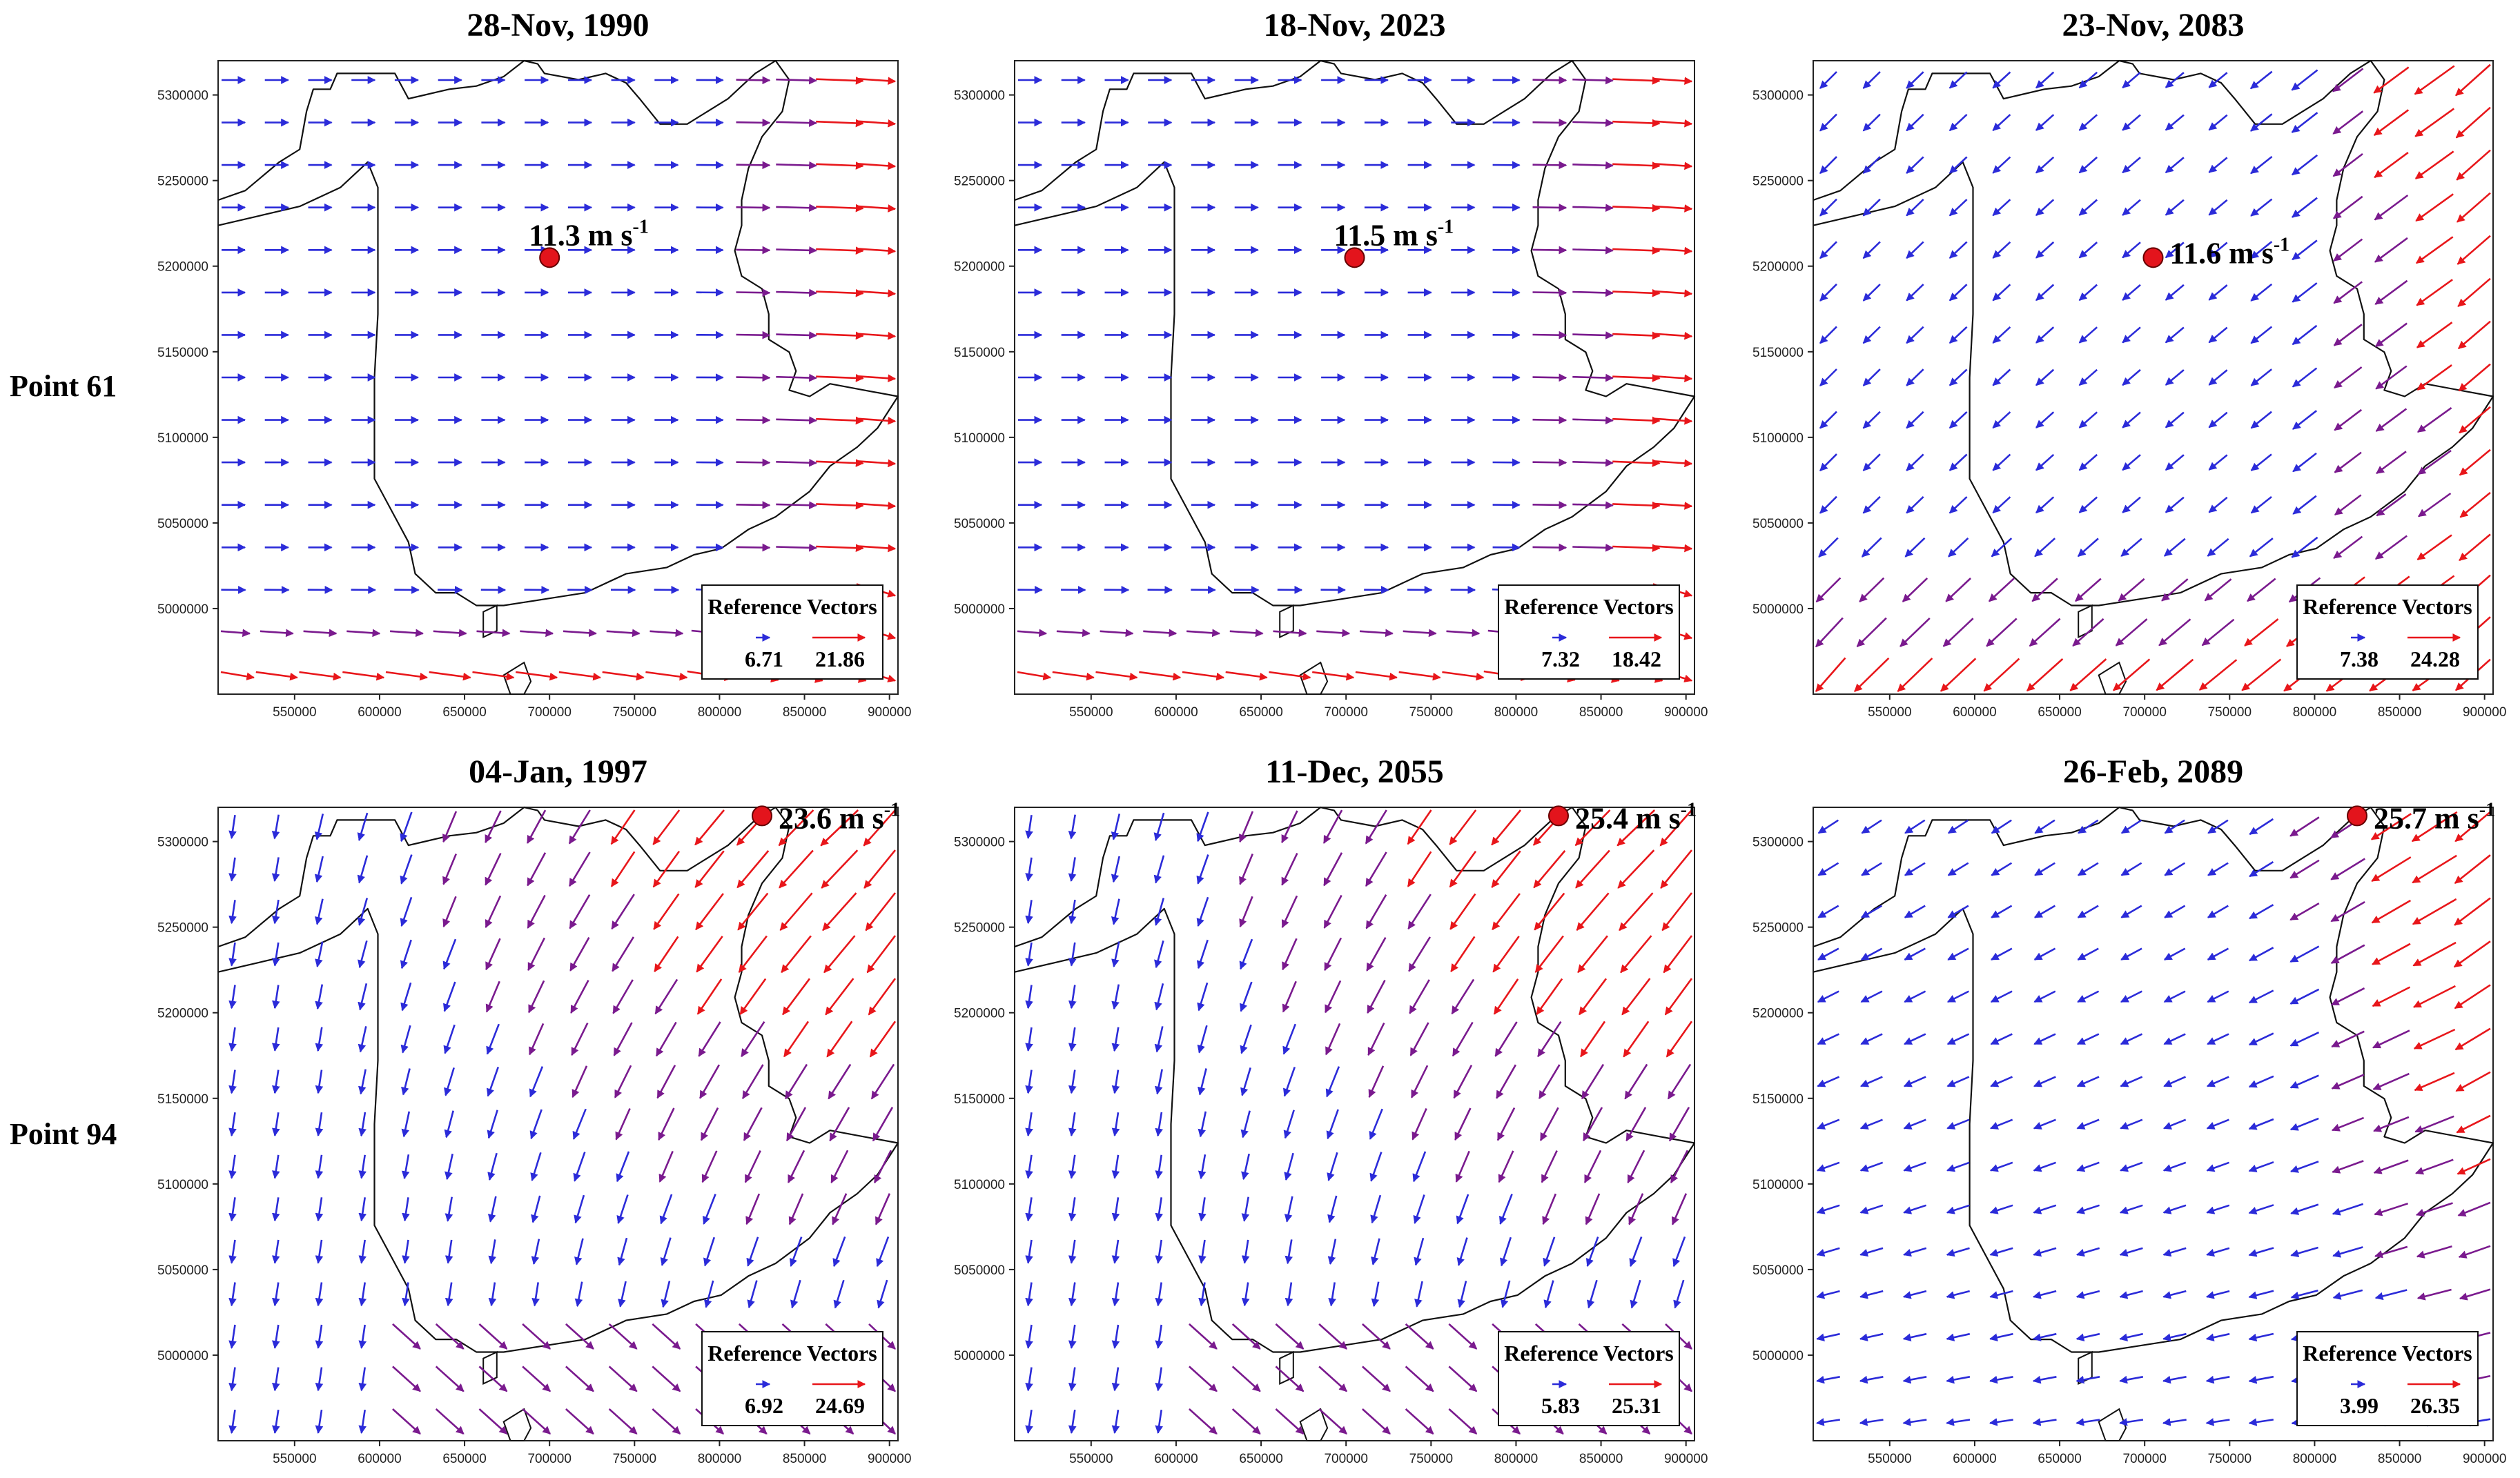  What do you see at coordinates (1589, 632) in the screenshot?
I see `legend-box` at bounding box center [1589, 632].